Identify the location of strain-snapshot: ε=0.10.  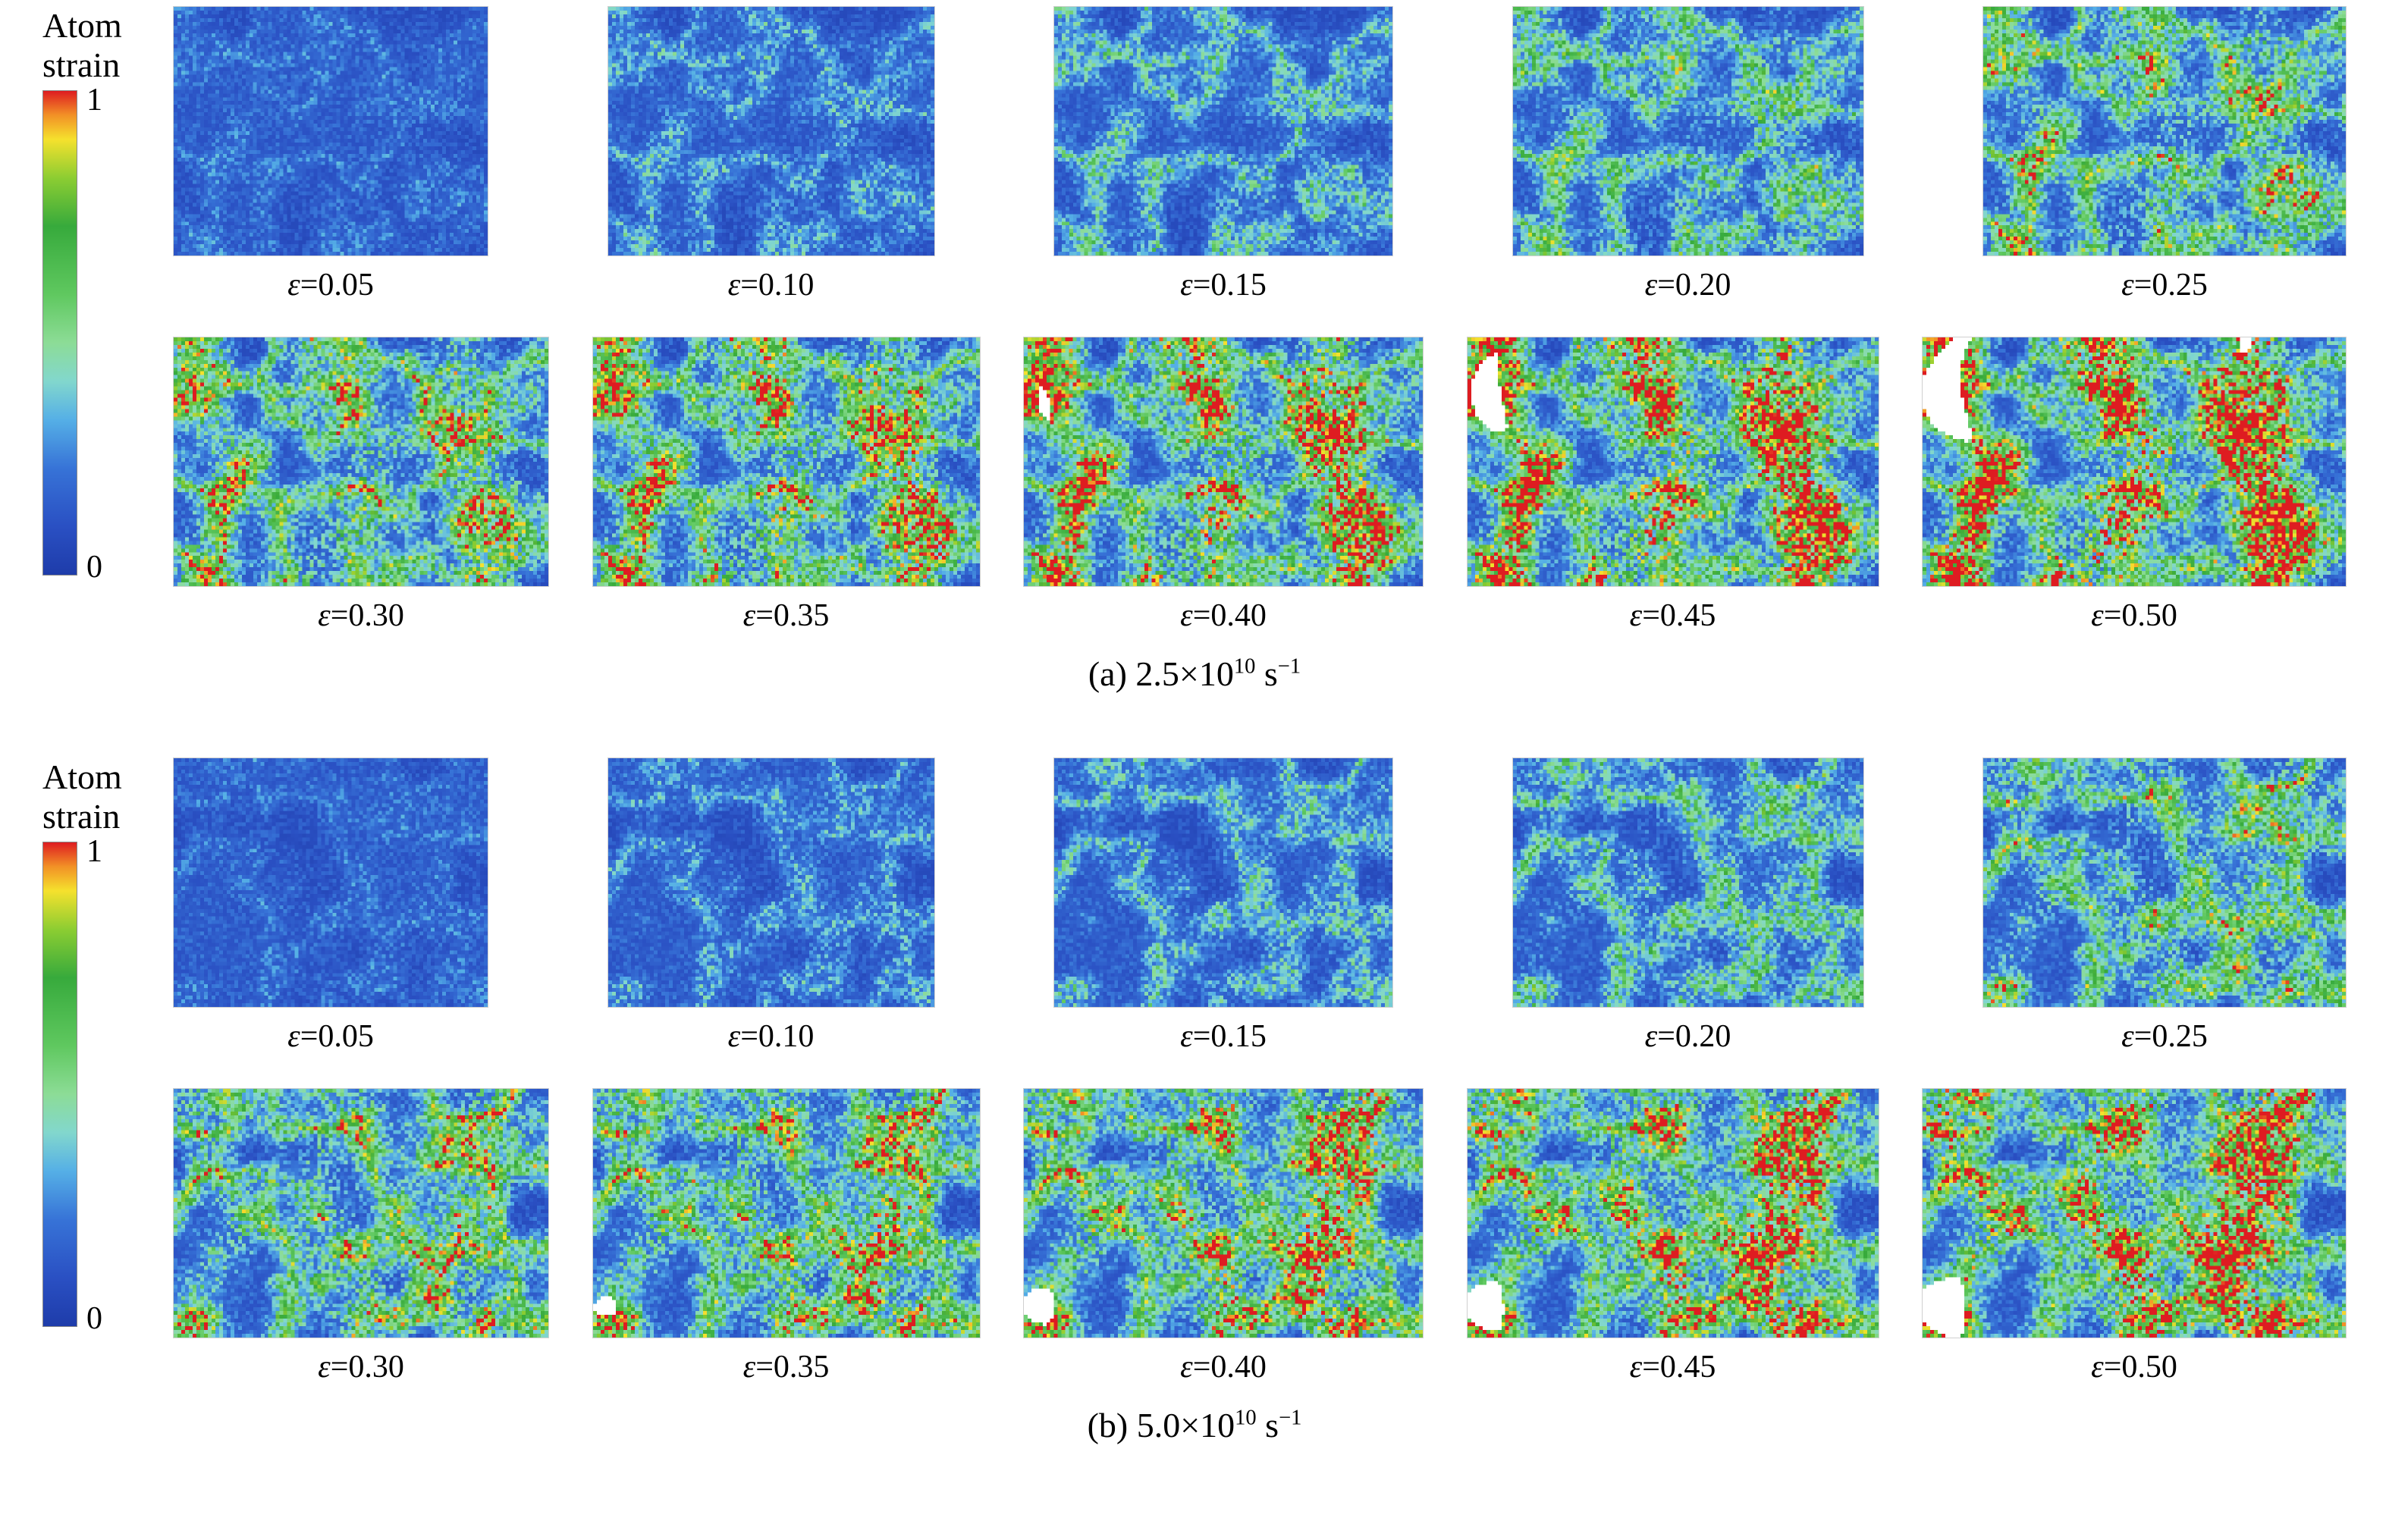
(771, 154).